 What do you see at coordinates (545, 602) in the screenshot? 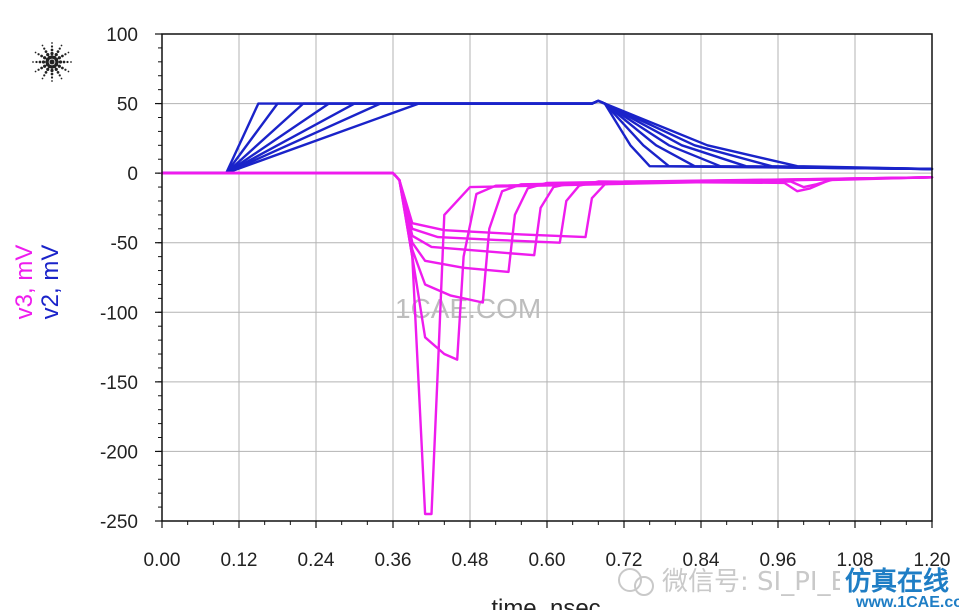
I see `x-axis-label: time, nsec` at bounding box center [545, 602].